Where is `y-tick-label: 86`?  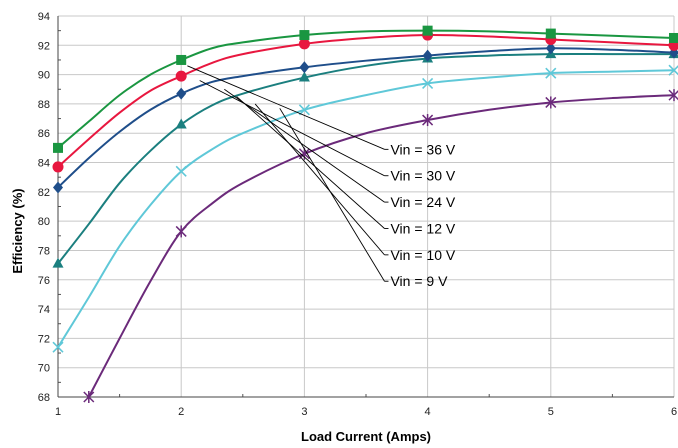
y-tick-label: 86 is located at coordinates (44, 134).